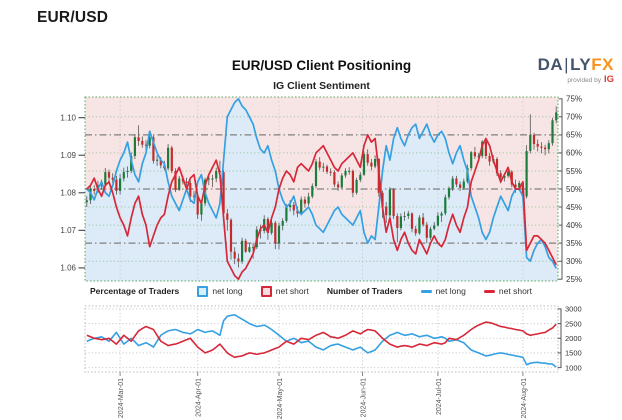 This screenshot has width=622, height=420. Describe the element at coordinates (280, 398) in the screenshot. I see `svg-text: 2024-May-01` at that location.